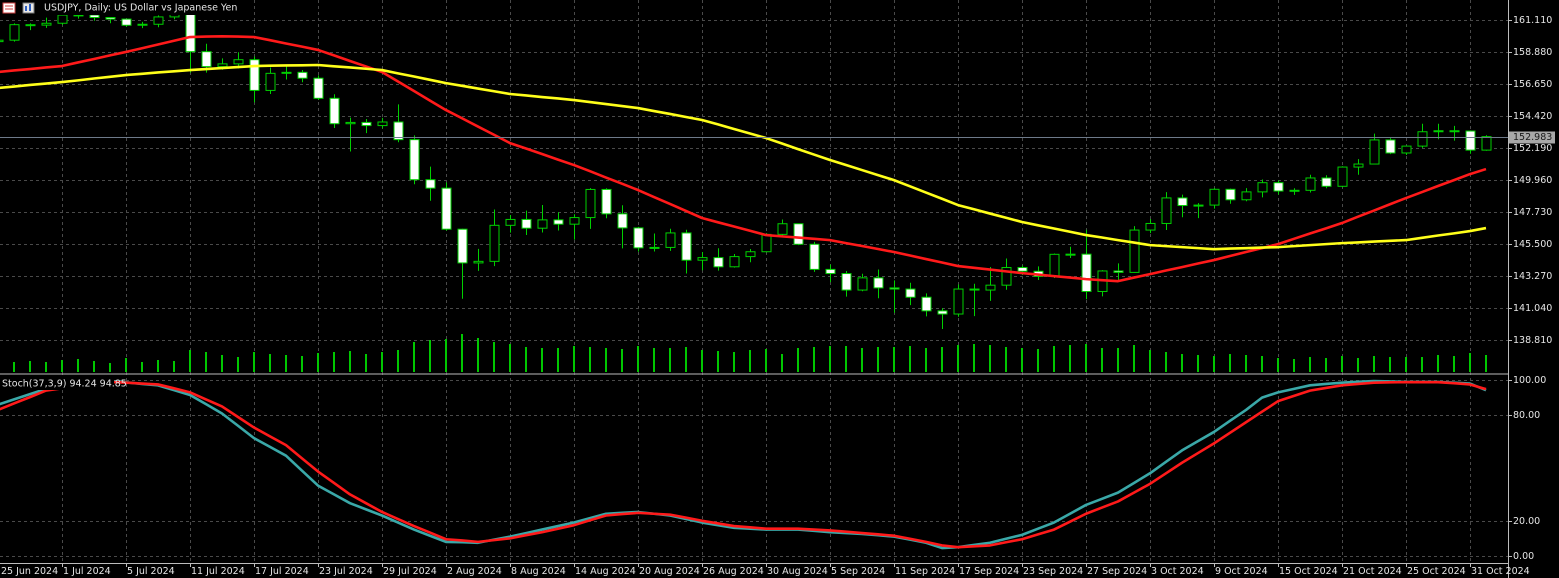 The height and width of the screenshot is (578, 1559). What do you see at coordinates (1532, 212) in the screenshot?
I see `y-tick-label: 147.730` at bounding box center [1532, 212].